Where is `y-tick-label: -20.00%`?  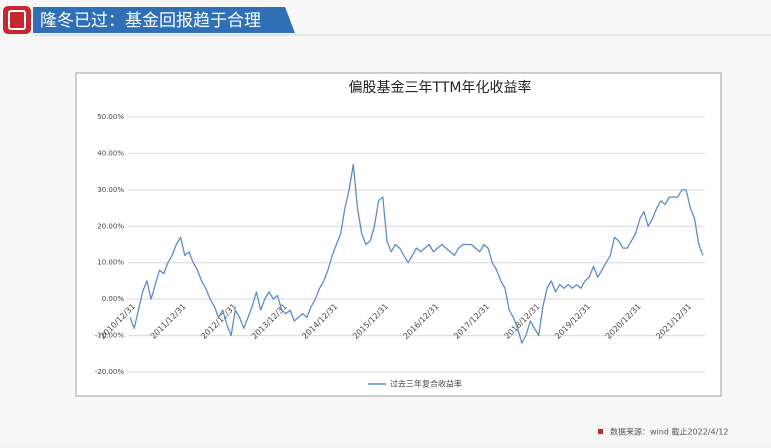
y-tick-label: -20.00% is located at coordinates (110, 372).